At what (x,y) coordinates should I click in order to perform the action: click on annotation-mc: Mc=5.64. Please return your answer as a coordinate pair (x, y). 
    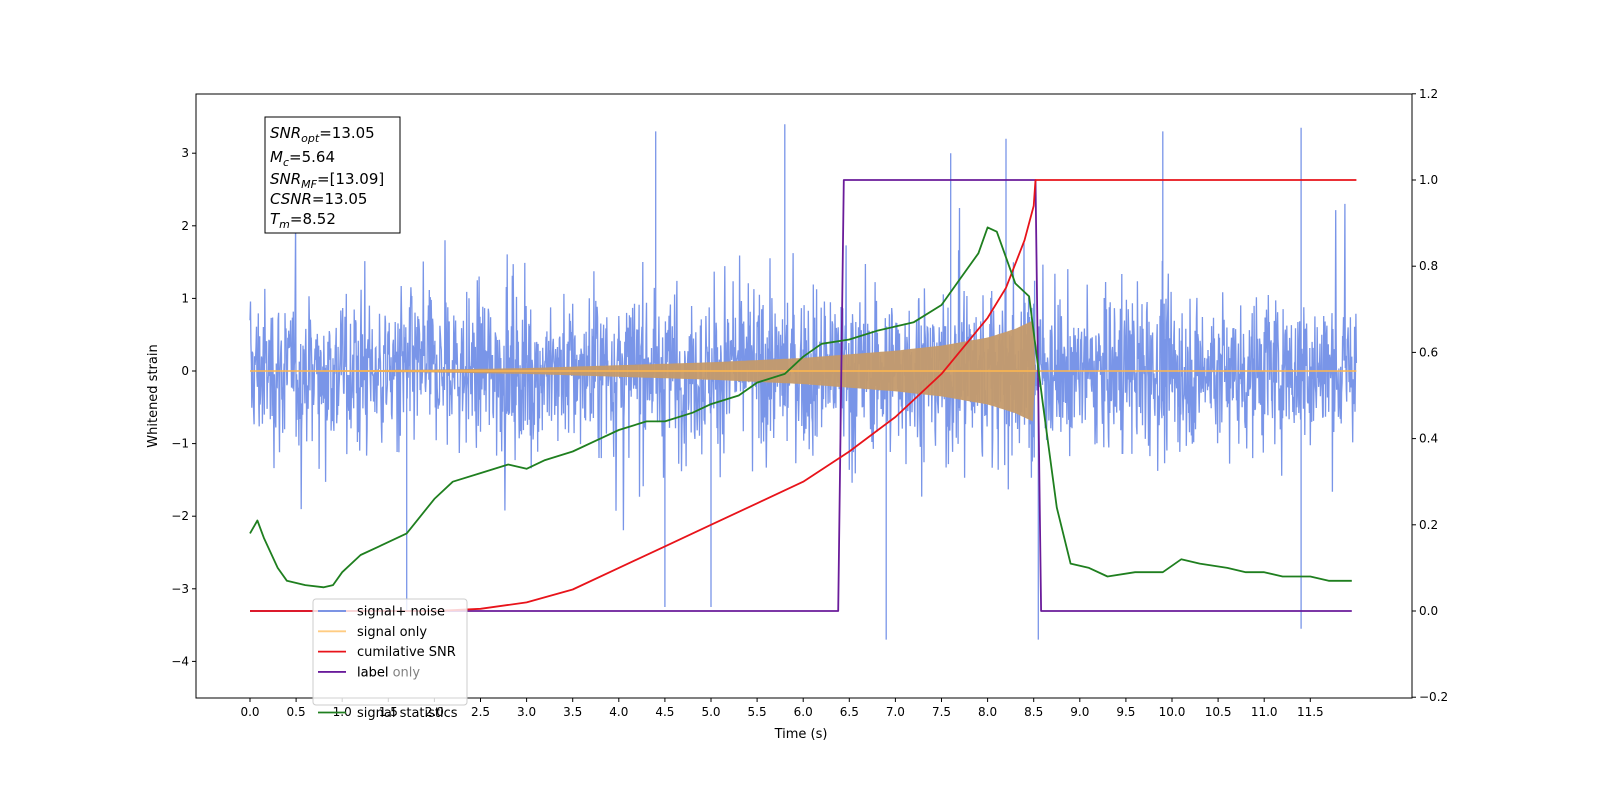
    Looking at the image, I should click on (302, 158).